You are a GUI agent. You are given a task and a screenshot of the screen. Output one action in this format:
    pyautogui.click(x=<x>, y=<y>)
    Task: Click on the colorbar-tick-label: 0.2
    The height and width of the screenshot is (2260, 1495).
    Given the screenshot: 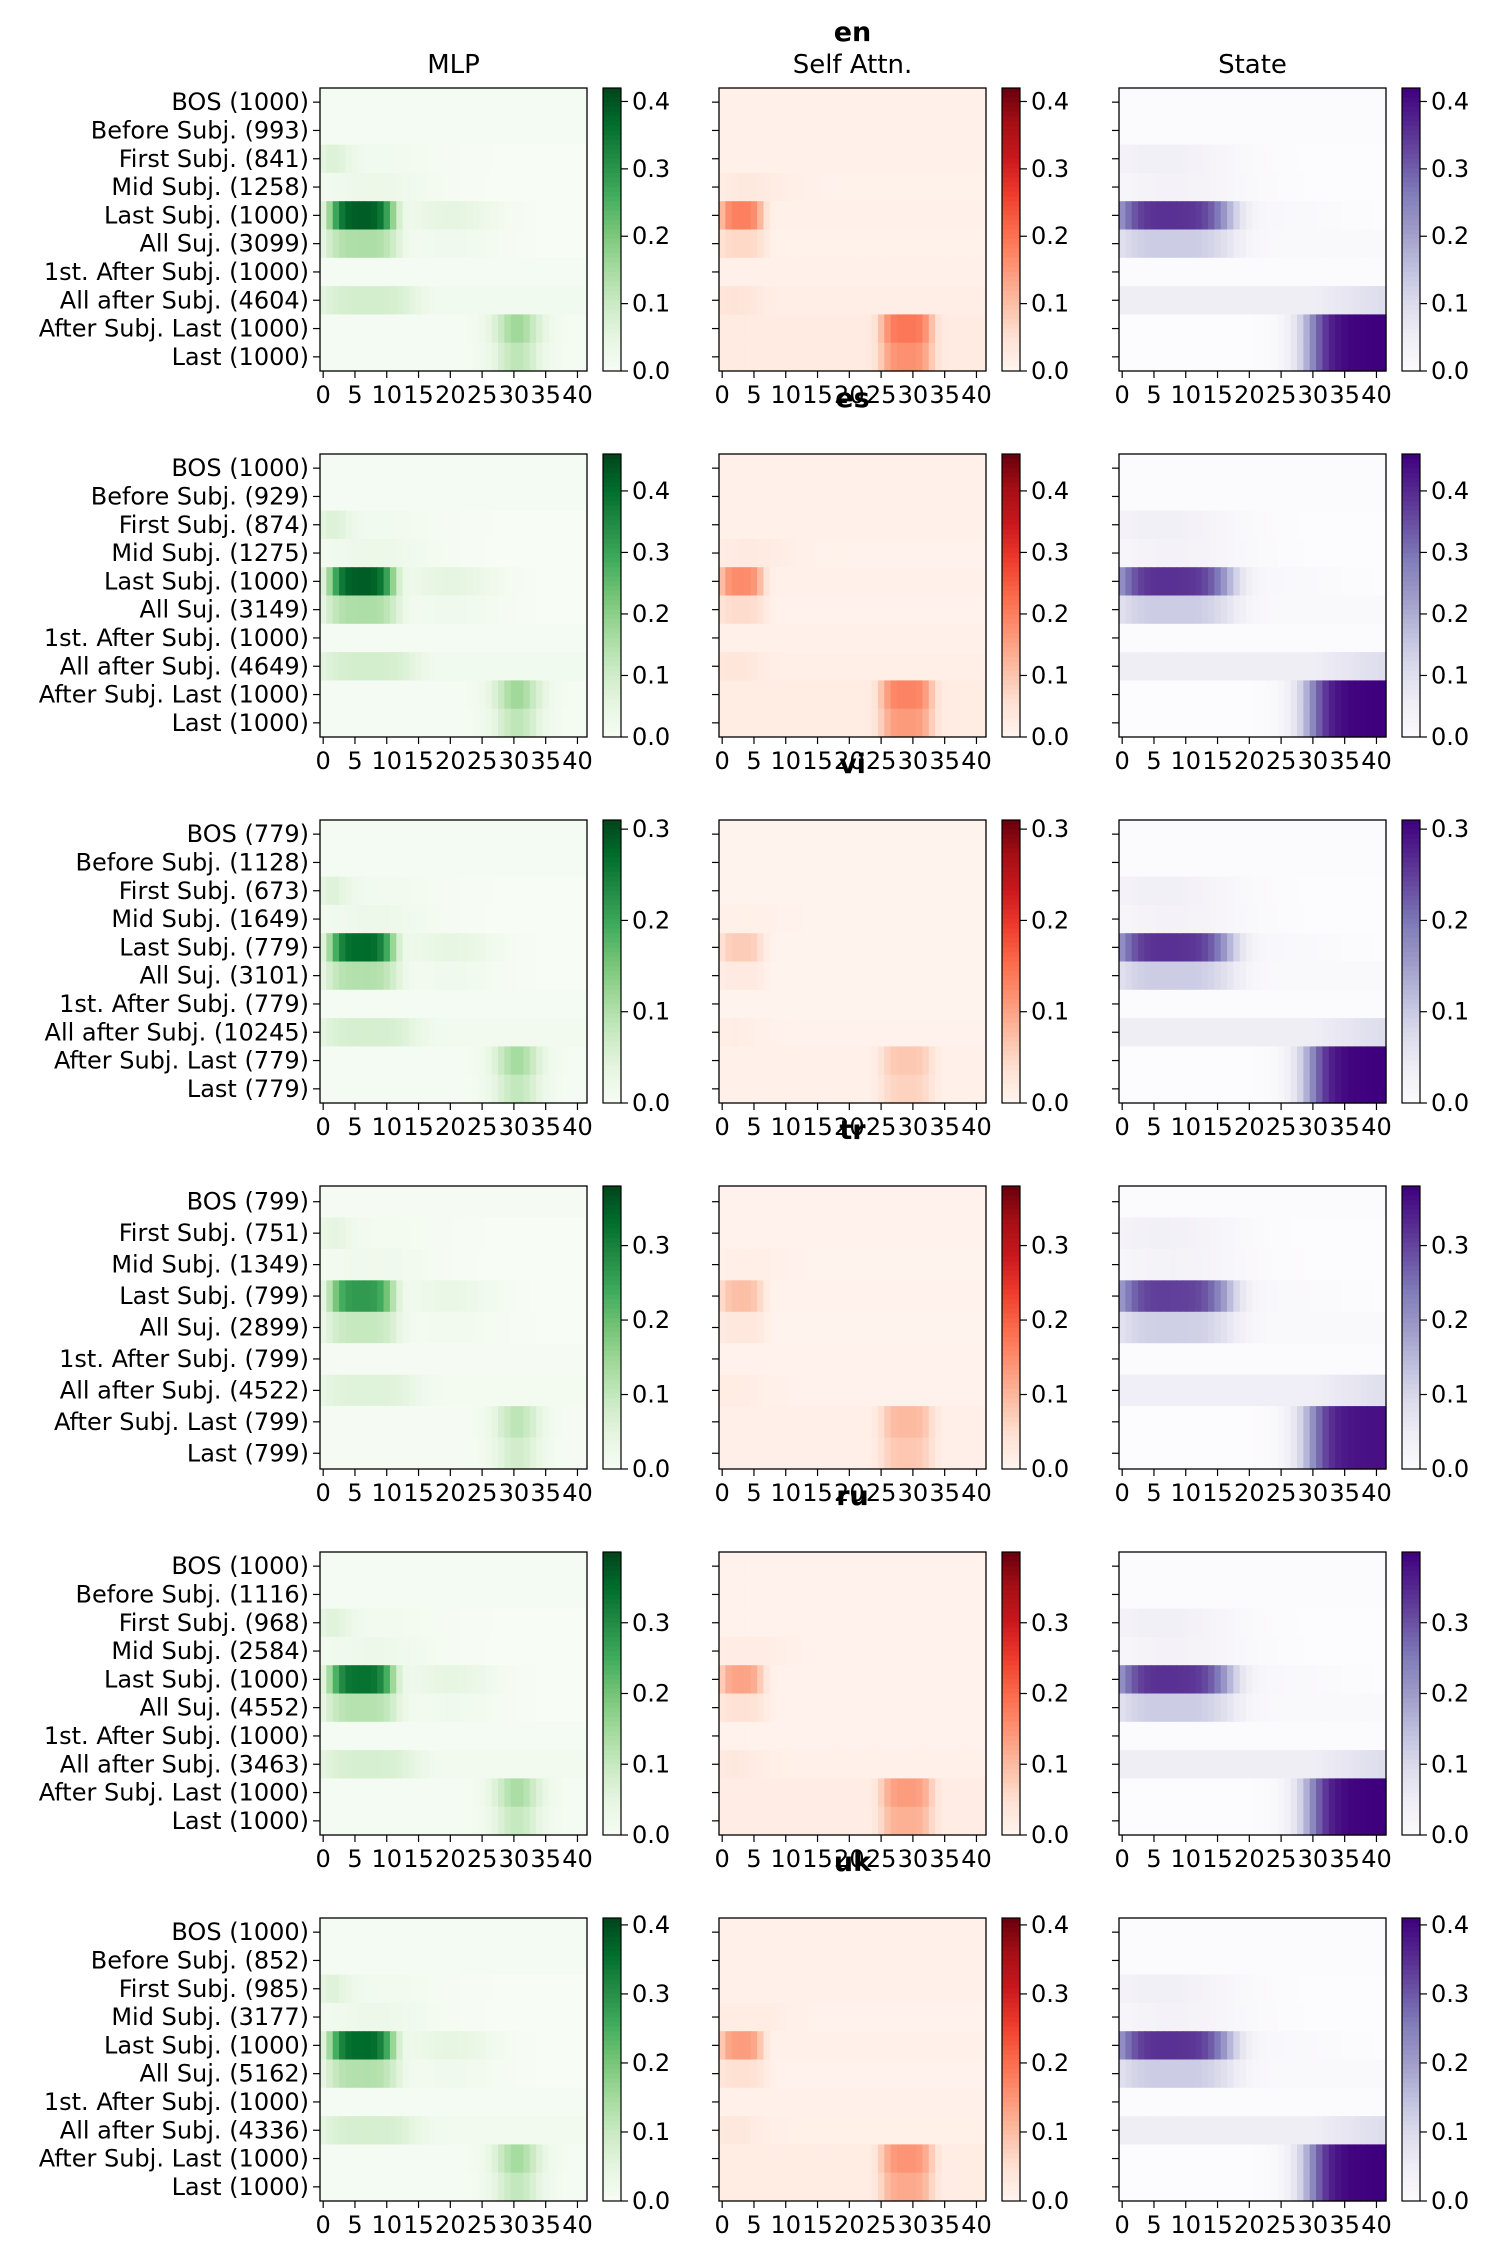 What is the action you would take?
    pyautogui.click(x=1450, y=614)
    